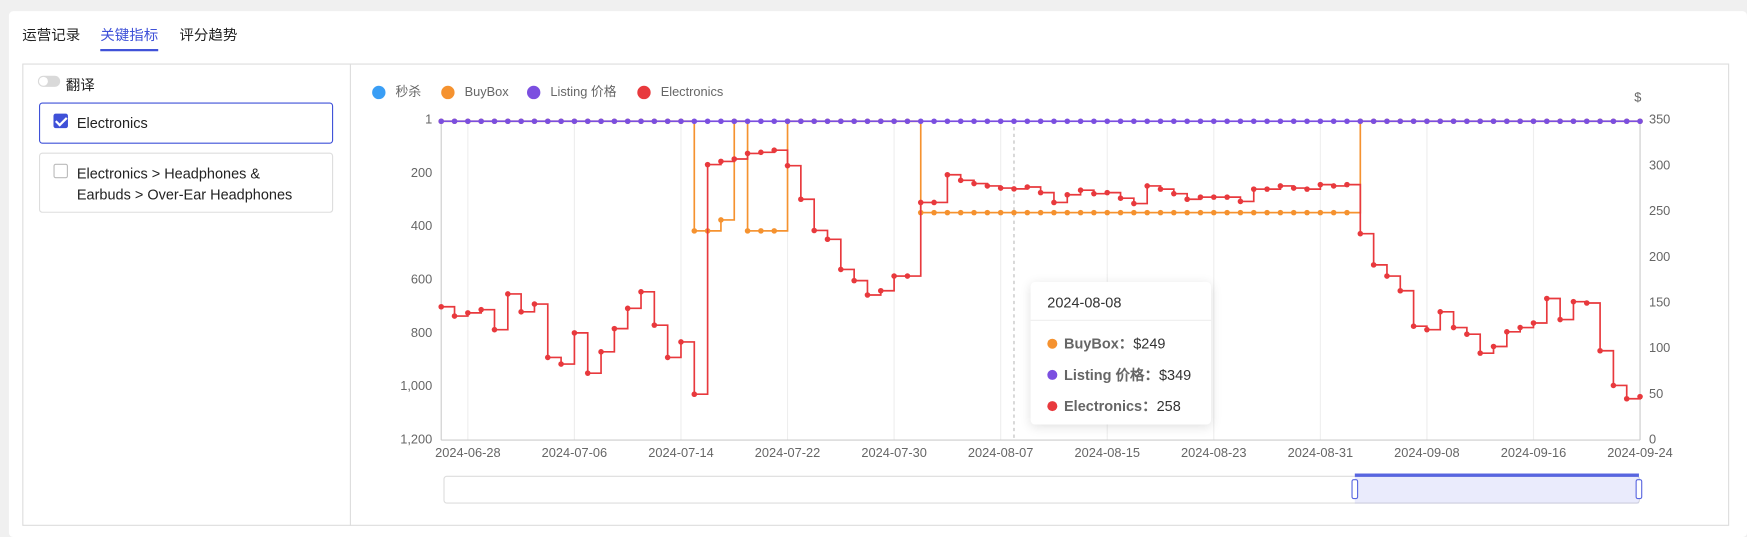 This screenshot has width=1747, height=537. What do you see at coordinates (1659, 119) in the screenshot?
I see `y2-tick-label: 350` at bounding box center [1659, 119].